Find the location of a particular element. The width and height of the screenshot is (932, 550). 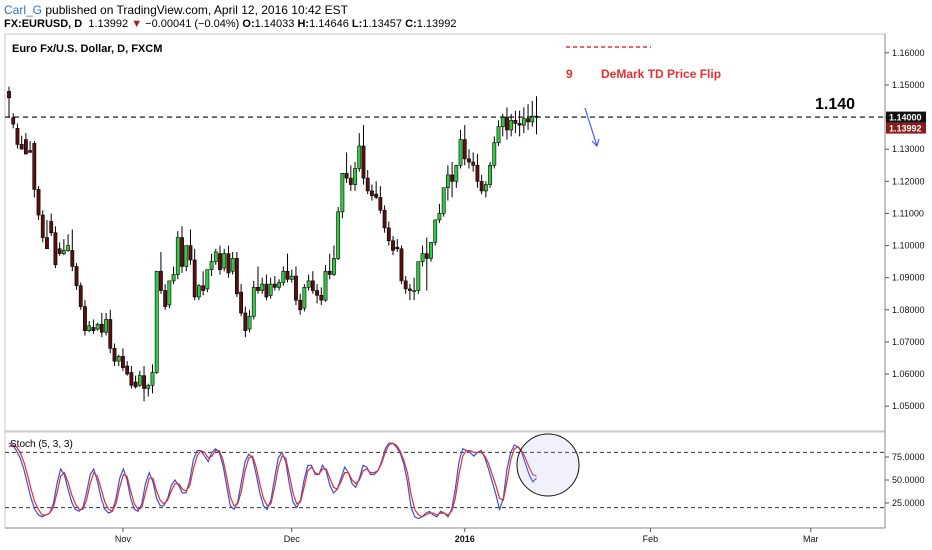

time-tick-label: Nov is located at coordinates (123, 539).